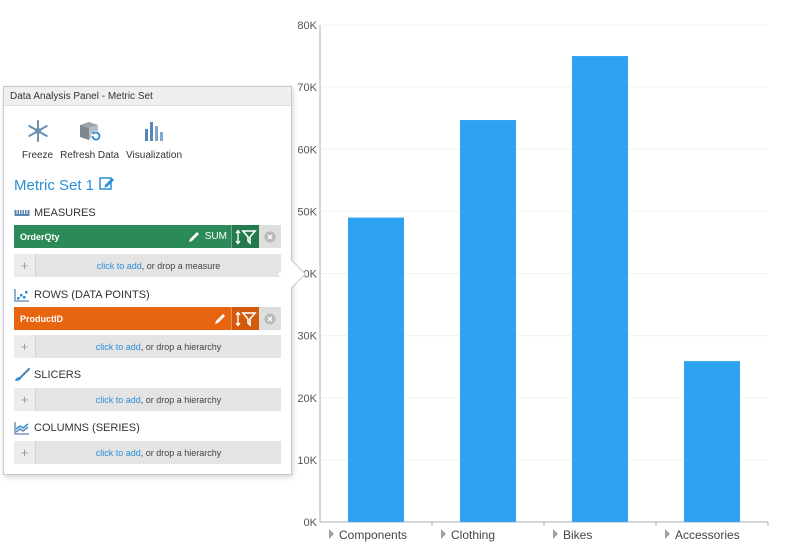 The height and width of the screenshot is (555, 790). Describe the element at coordinates (42, 318) in the screenshot. I see `row-field-name: ProductID` at that location.